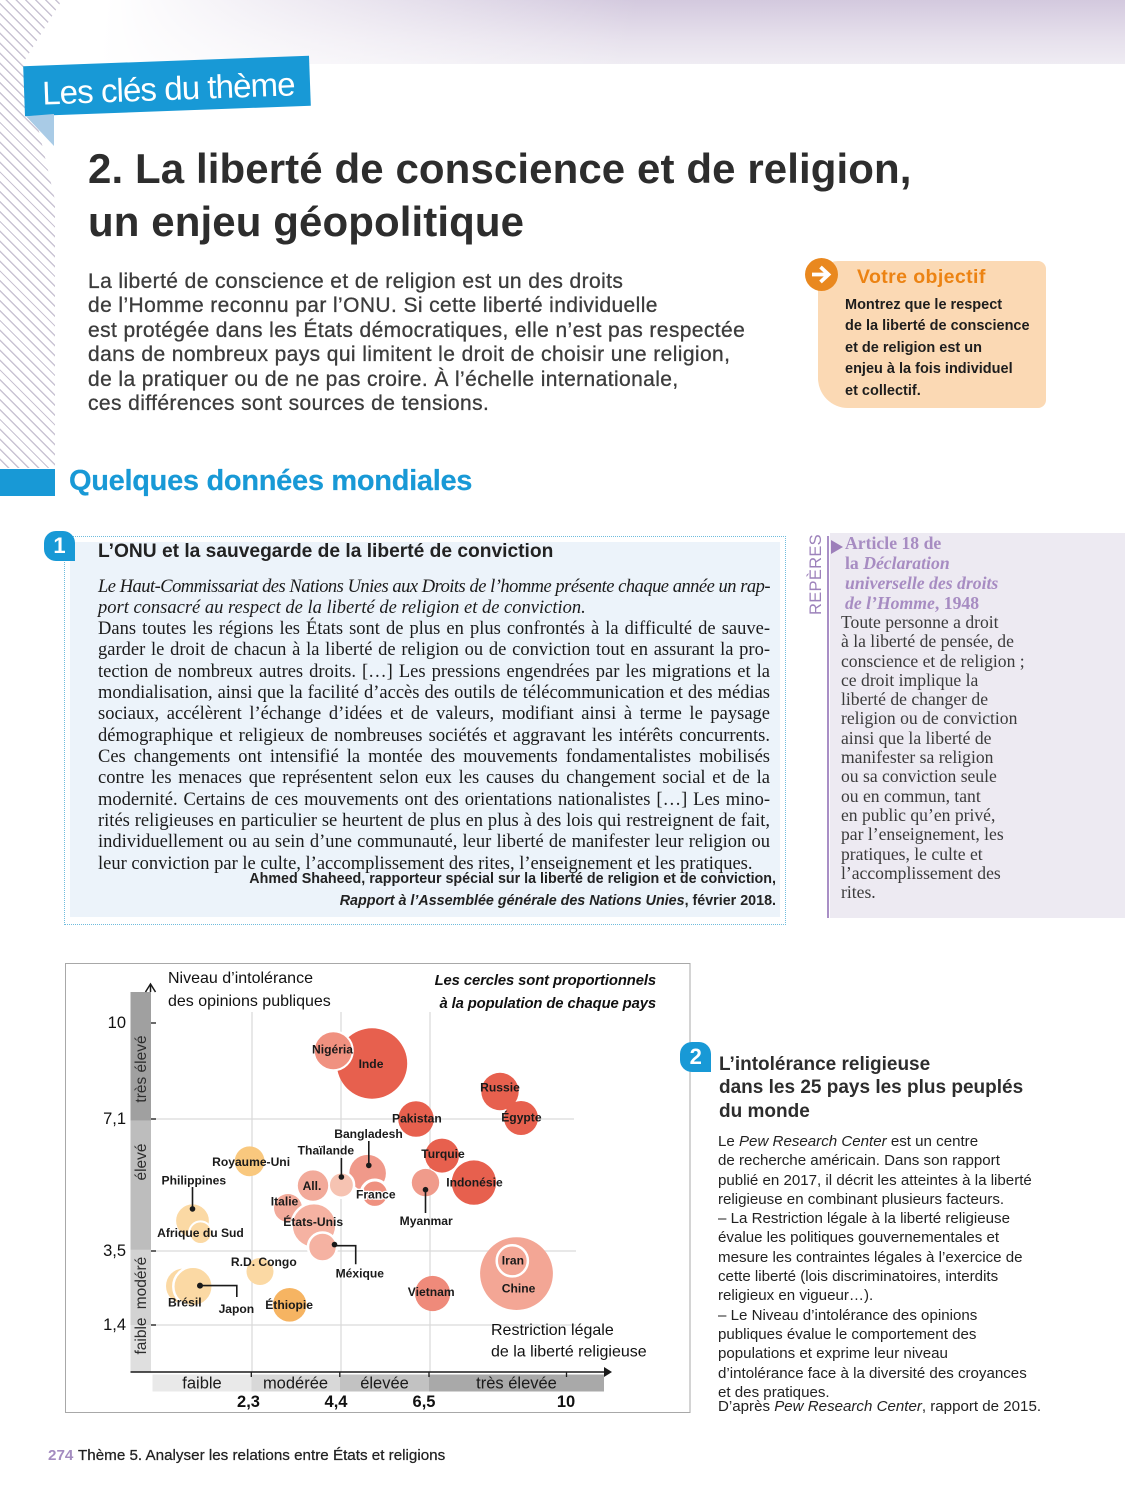 Image resolution: width=1125 pixels, height=1500 pixels. I want to click on svg-text: Inde, so click(371, 1064).